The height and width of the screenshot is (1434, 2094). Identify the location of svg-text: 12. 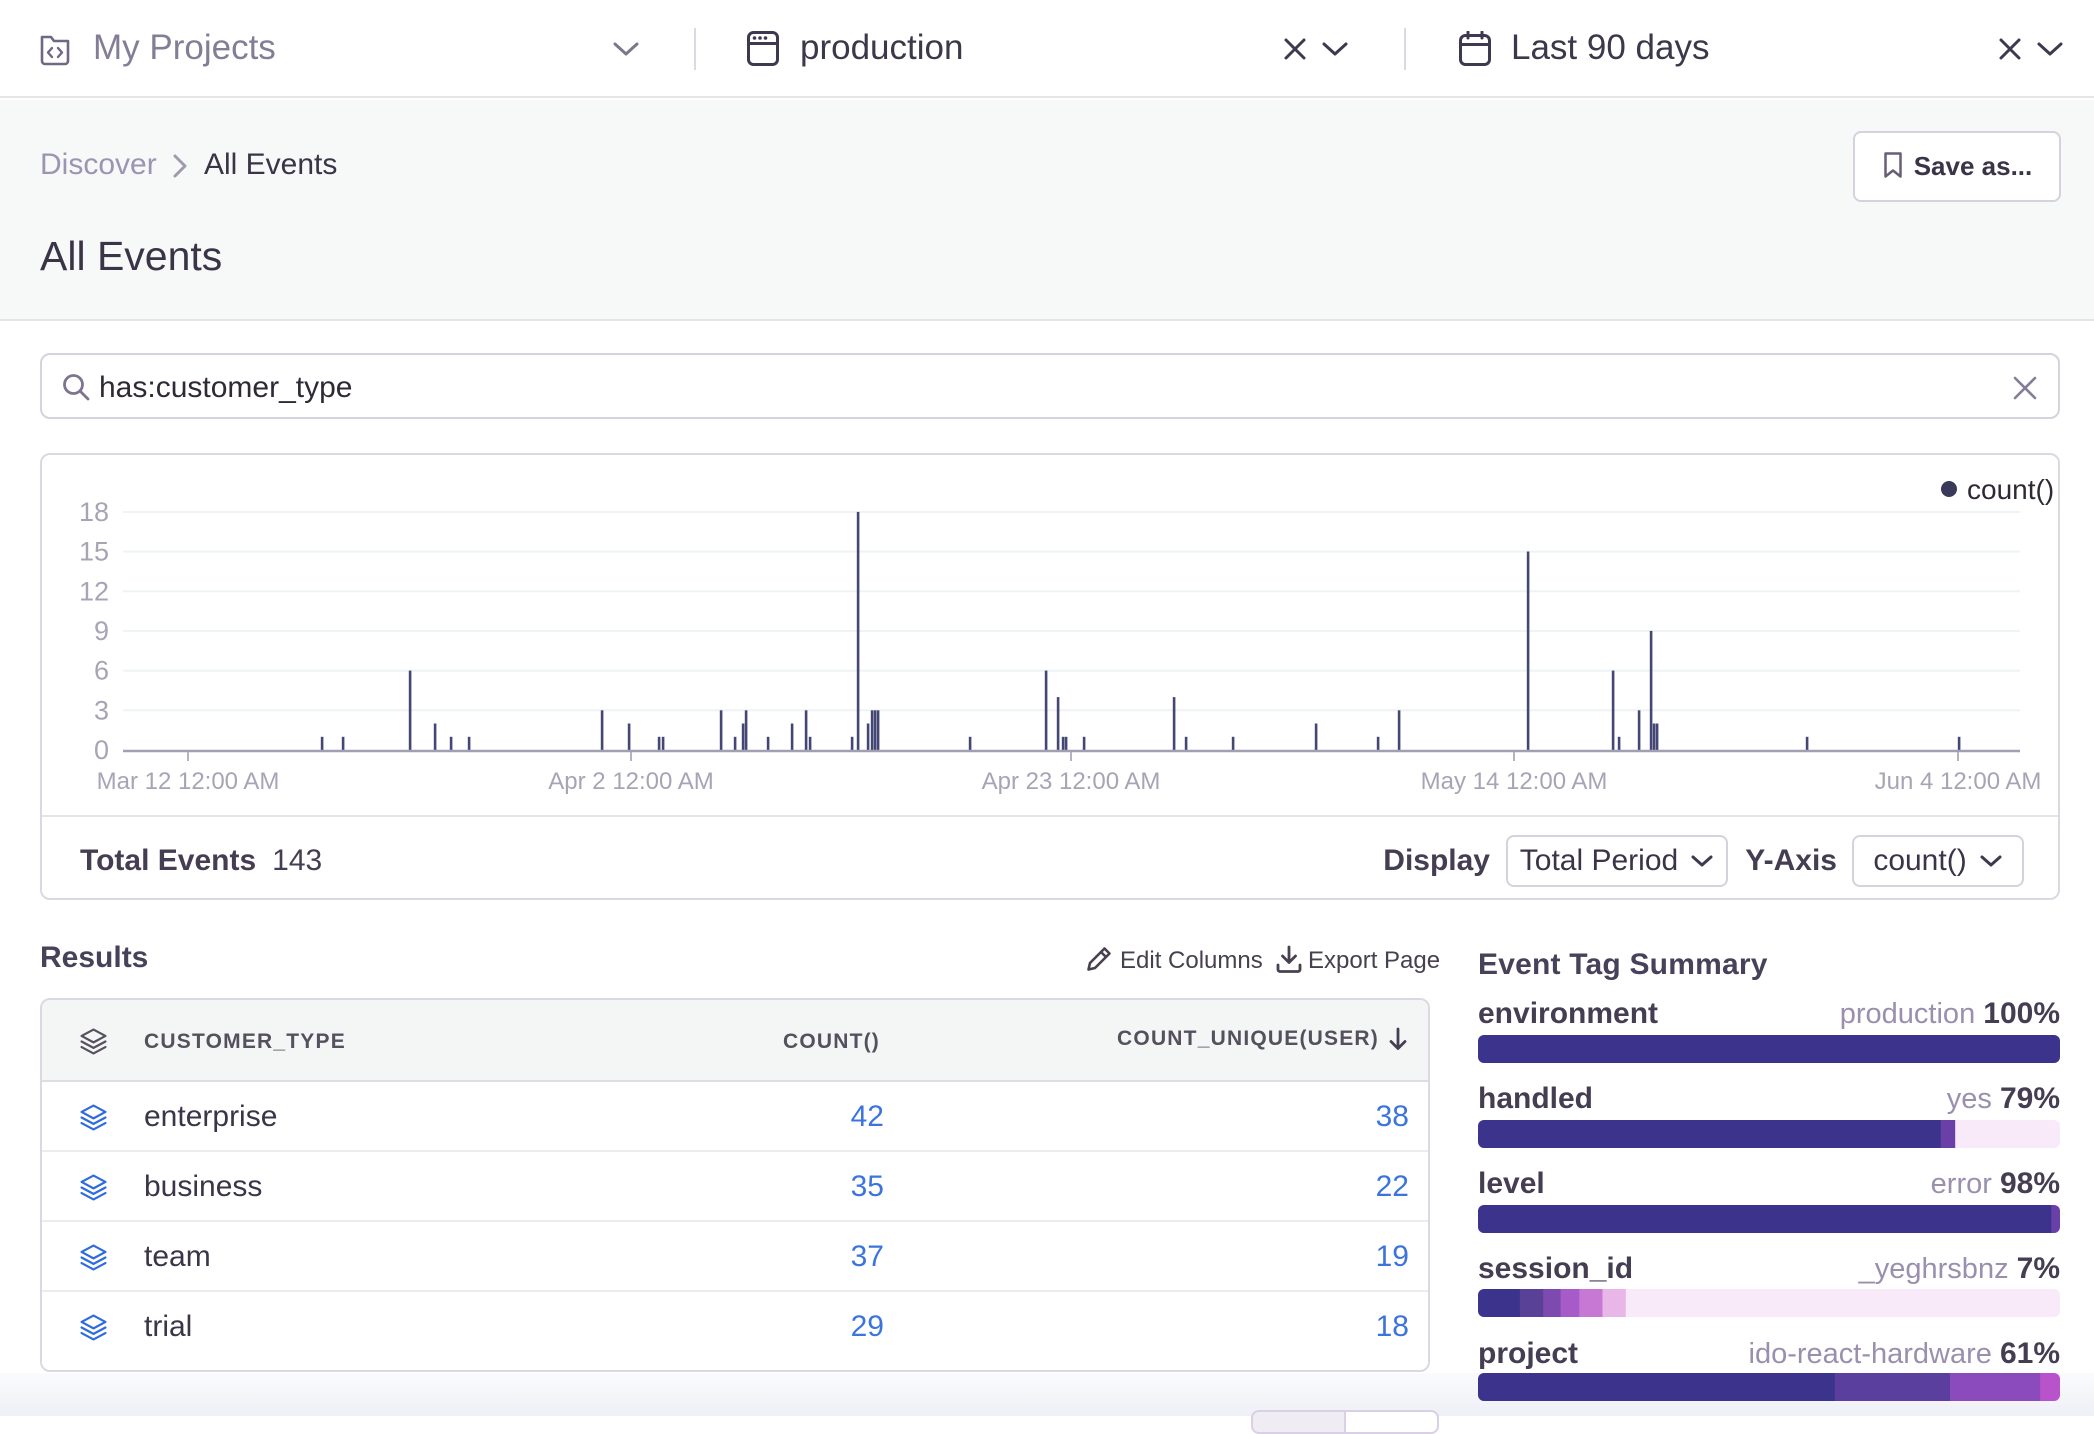
(94, 591).